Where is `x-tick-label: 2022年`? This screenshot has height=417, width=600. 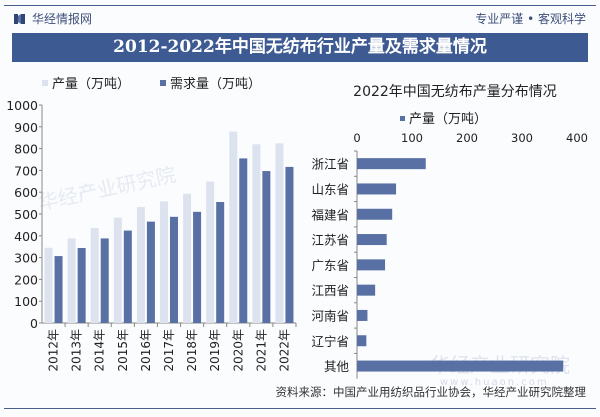
x-tick-label: 2022年 is located at coordinates (284, 350).